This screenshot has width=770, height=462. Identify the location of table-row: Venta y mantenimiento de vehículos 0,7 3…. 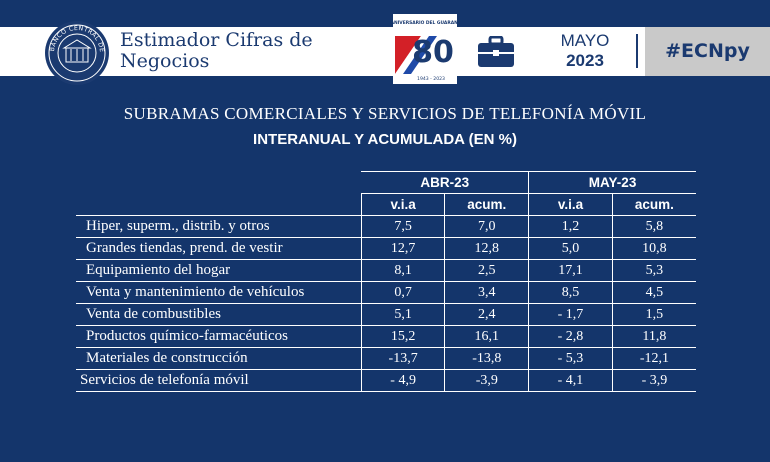
(386, 292).